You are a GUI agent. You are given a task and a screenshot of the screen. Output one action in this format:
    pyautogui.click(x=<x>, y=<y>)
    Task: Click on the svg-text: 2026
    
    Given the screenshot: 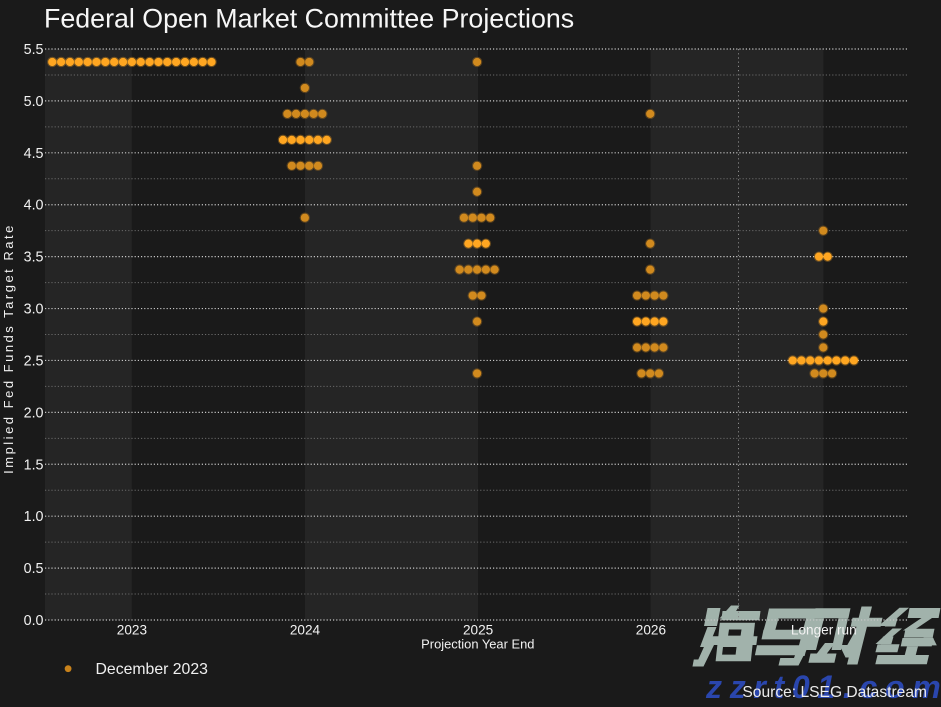 What is the action you would take?
    pyautogui.click(x=651, y=629)
    